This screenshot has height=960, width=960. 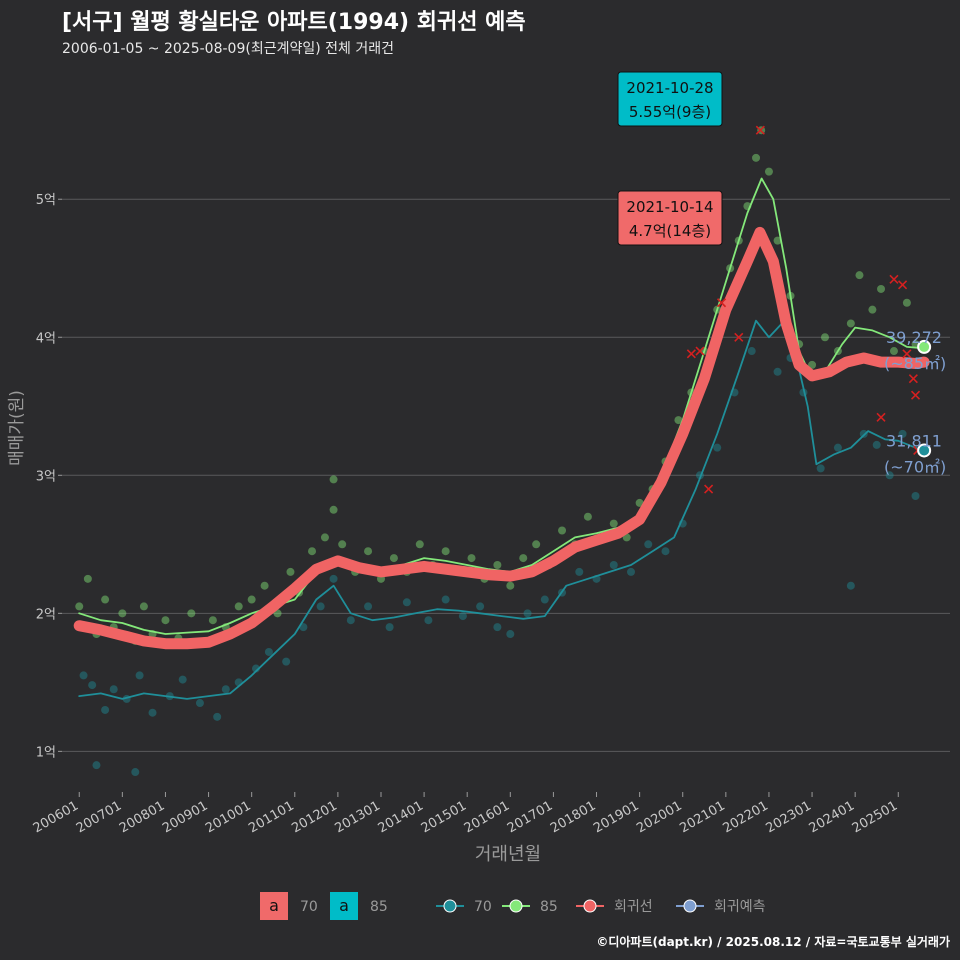 What do you see at coordinates (915, 363) in the screenshot?
I see `endpoint-area: (~85㎡)` at bounding box center [915, 363].